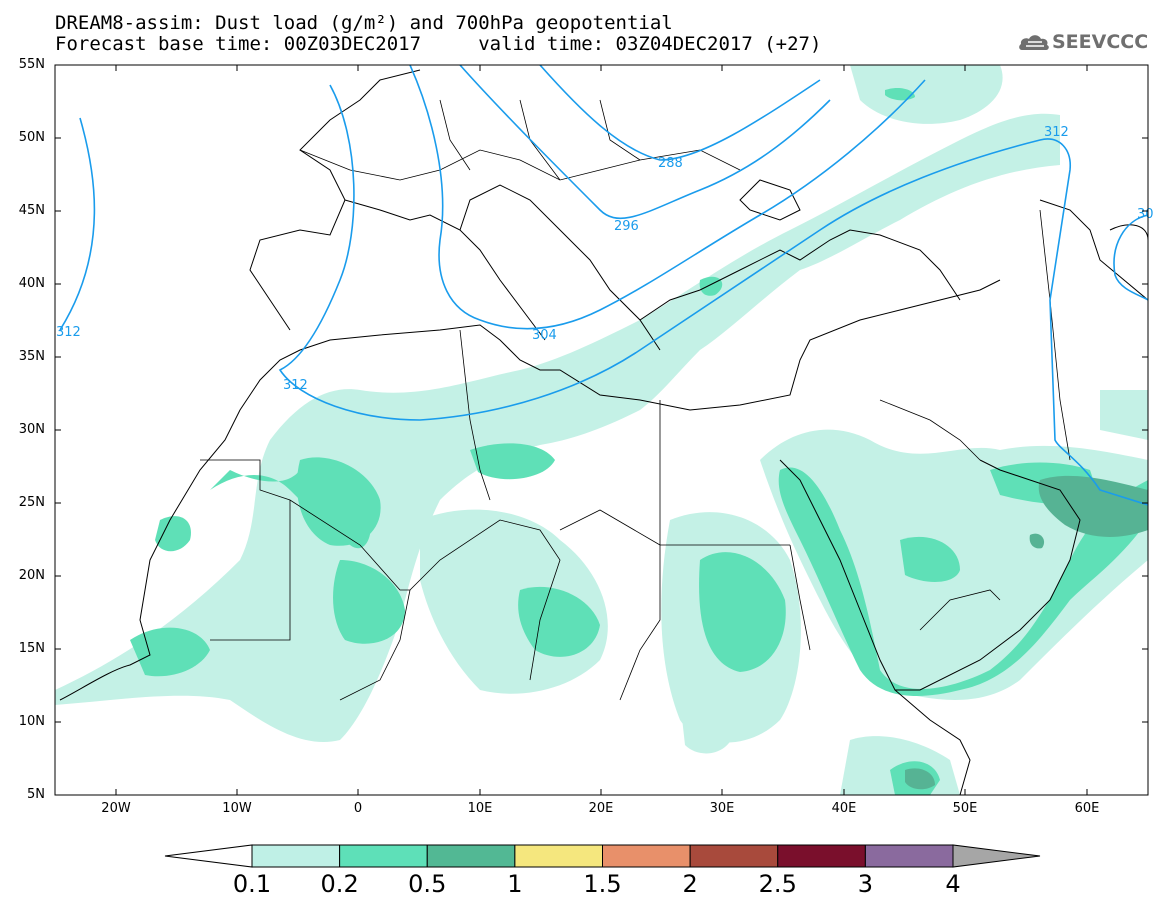 The width and height of the screenshot is (1165, 907). Describe the element at coordinates (953, 884) in the screenshot. I see `colorbar-label: 4` at that location.